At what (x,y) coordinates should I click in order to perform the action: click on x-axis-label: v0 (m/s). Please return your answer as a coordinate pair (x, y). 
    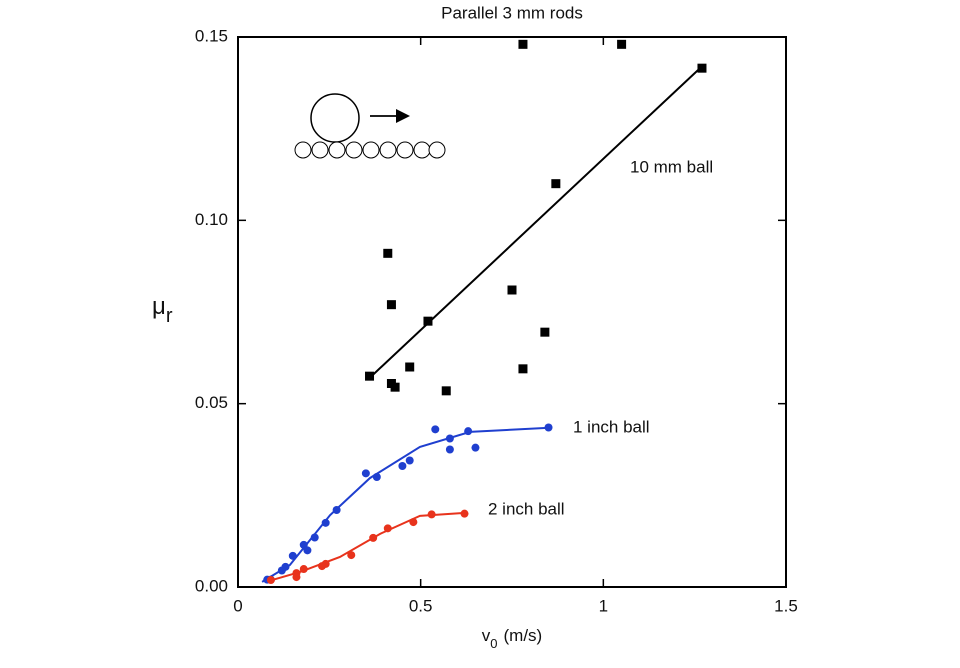
    Looking at the image, I should click on (512, 638).